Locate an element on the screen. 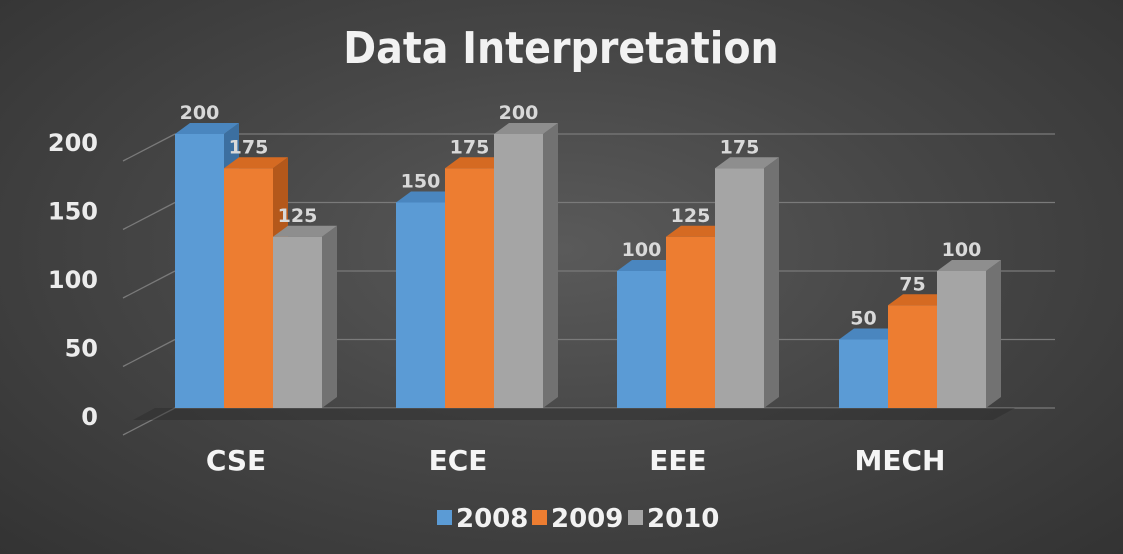 The width and height of the screenshot is (1123, 554). legend: 2008 2009 2010 is located at coordinates (578, 519).